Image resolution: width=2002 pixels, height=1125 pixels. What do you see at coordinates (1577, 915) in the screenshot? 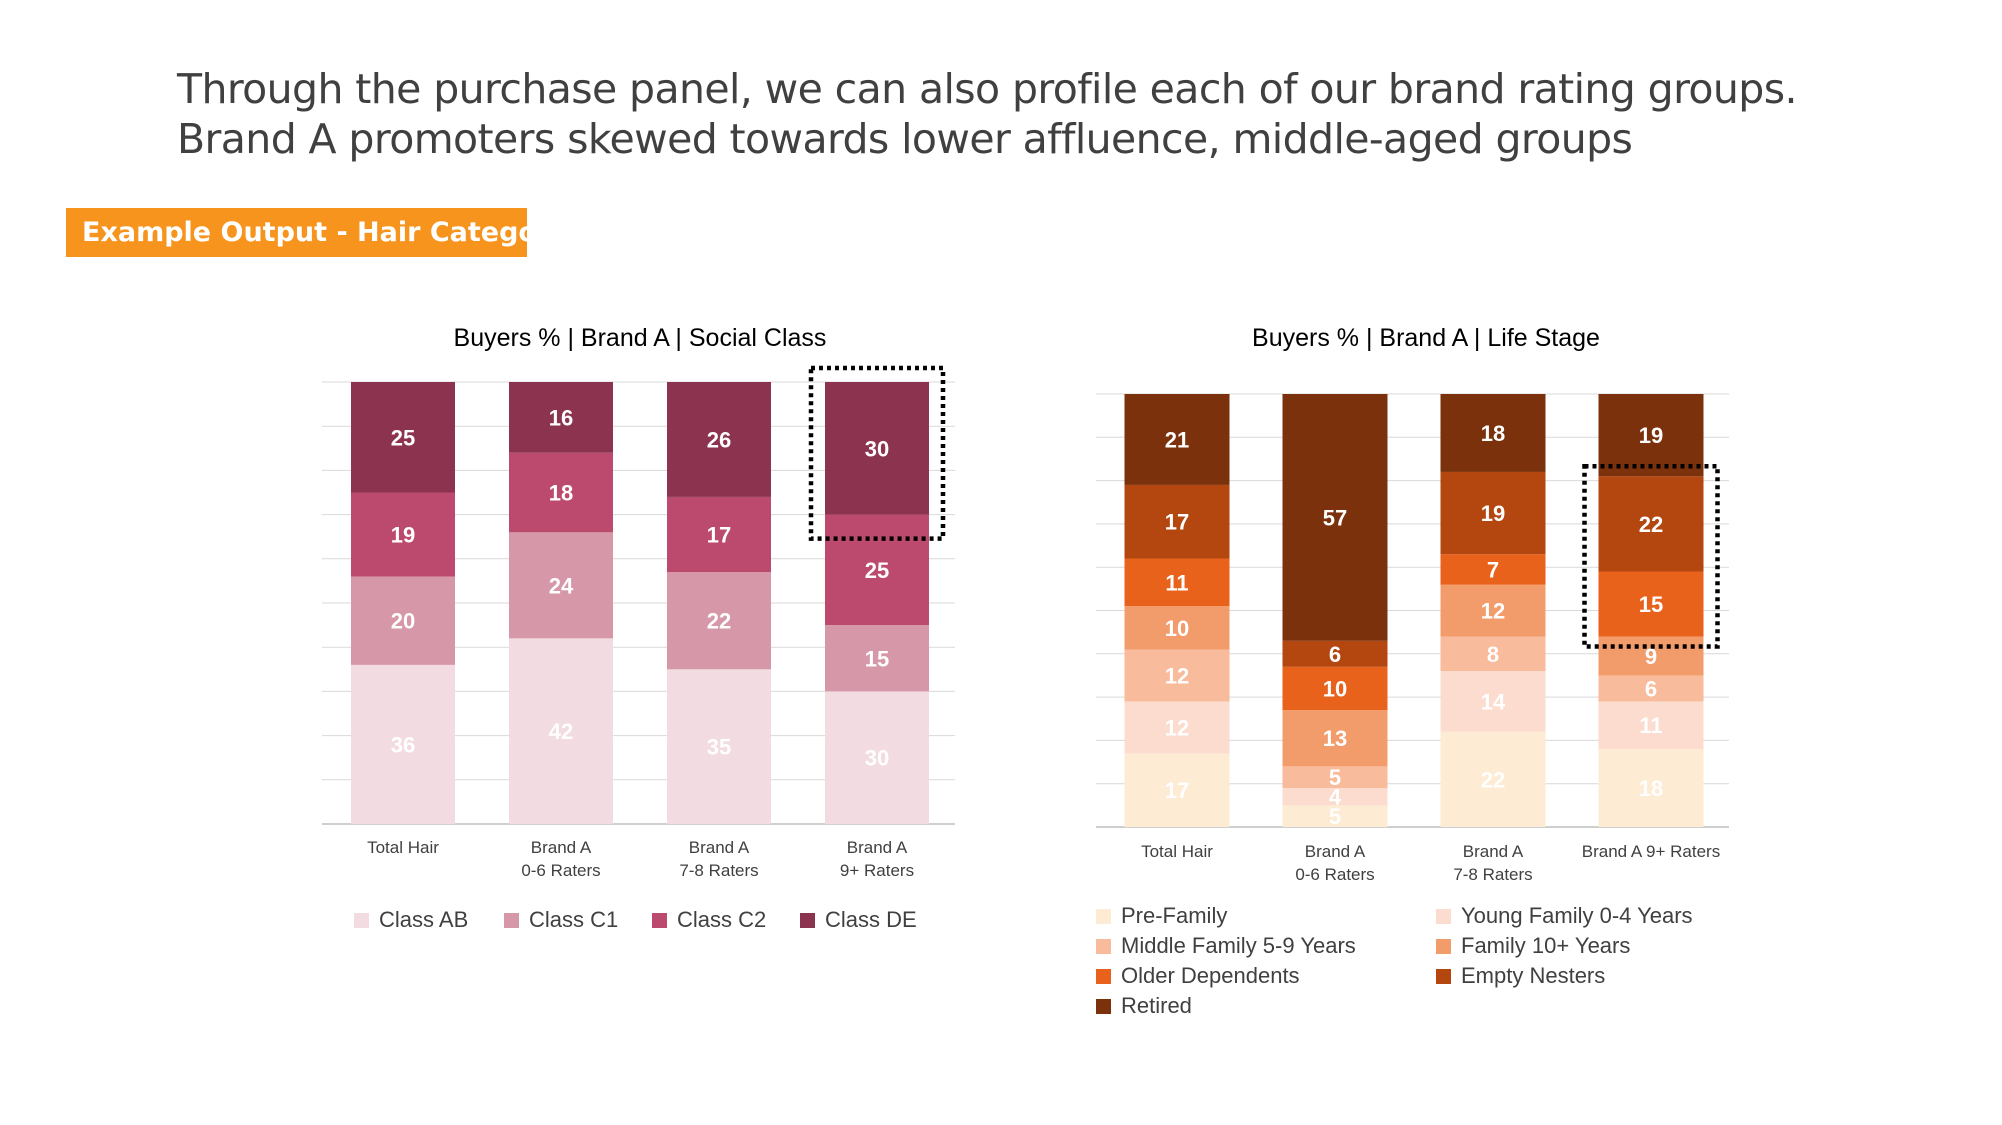
I see `legend-label: Young Family 0-4 Years` at bounding box center [1577, 915].